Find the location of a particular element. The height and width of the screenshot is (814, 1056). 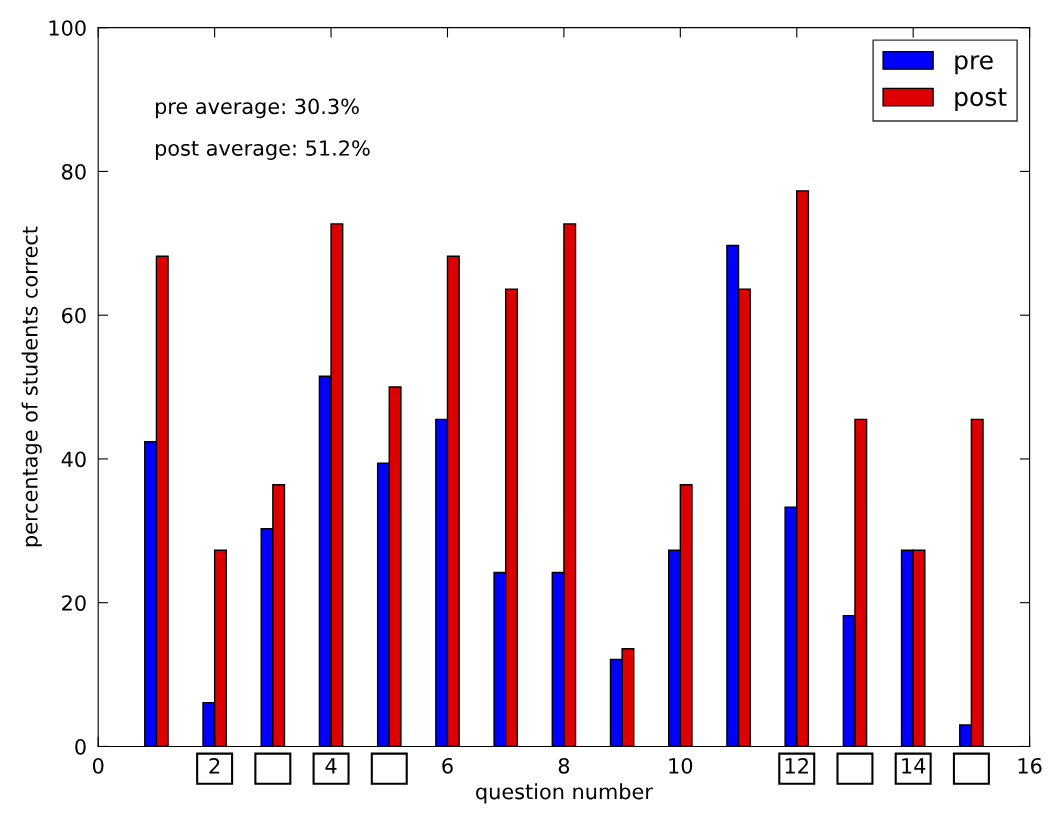

y-tick-label: 20 is located at coordinates (74, 603).